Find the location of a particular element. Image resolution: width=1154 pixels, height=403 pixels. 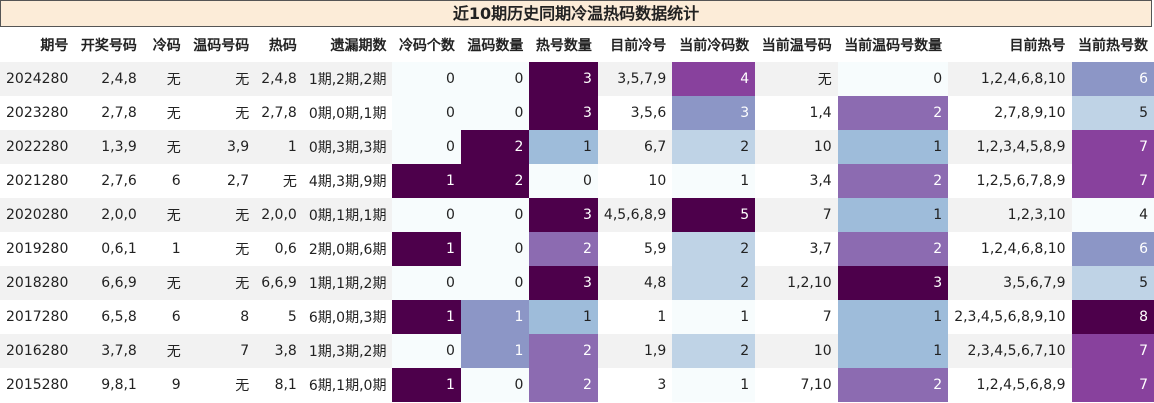

column-header: 目前热号 is located at coordinates (1010, 45).